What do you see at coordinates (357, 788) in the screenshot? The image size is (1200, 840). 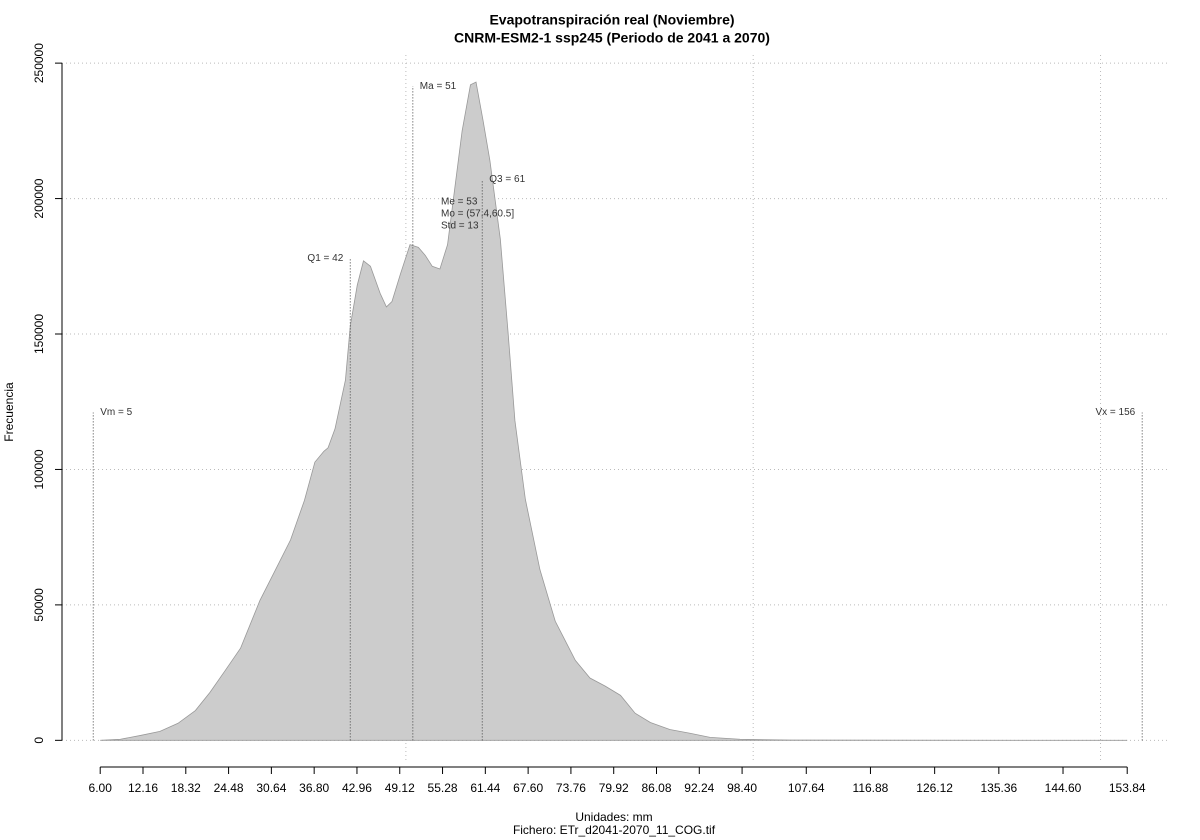 I see `x-tick-label: 42.96` at bounding box center [357, 788].